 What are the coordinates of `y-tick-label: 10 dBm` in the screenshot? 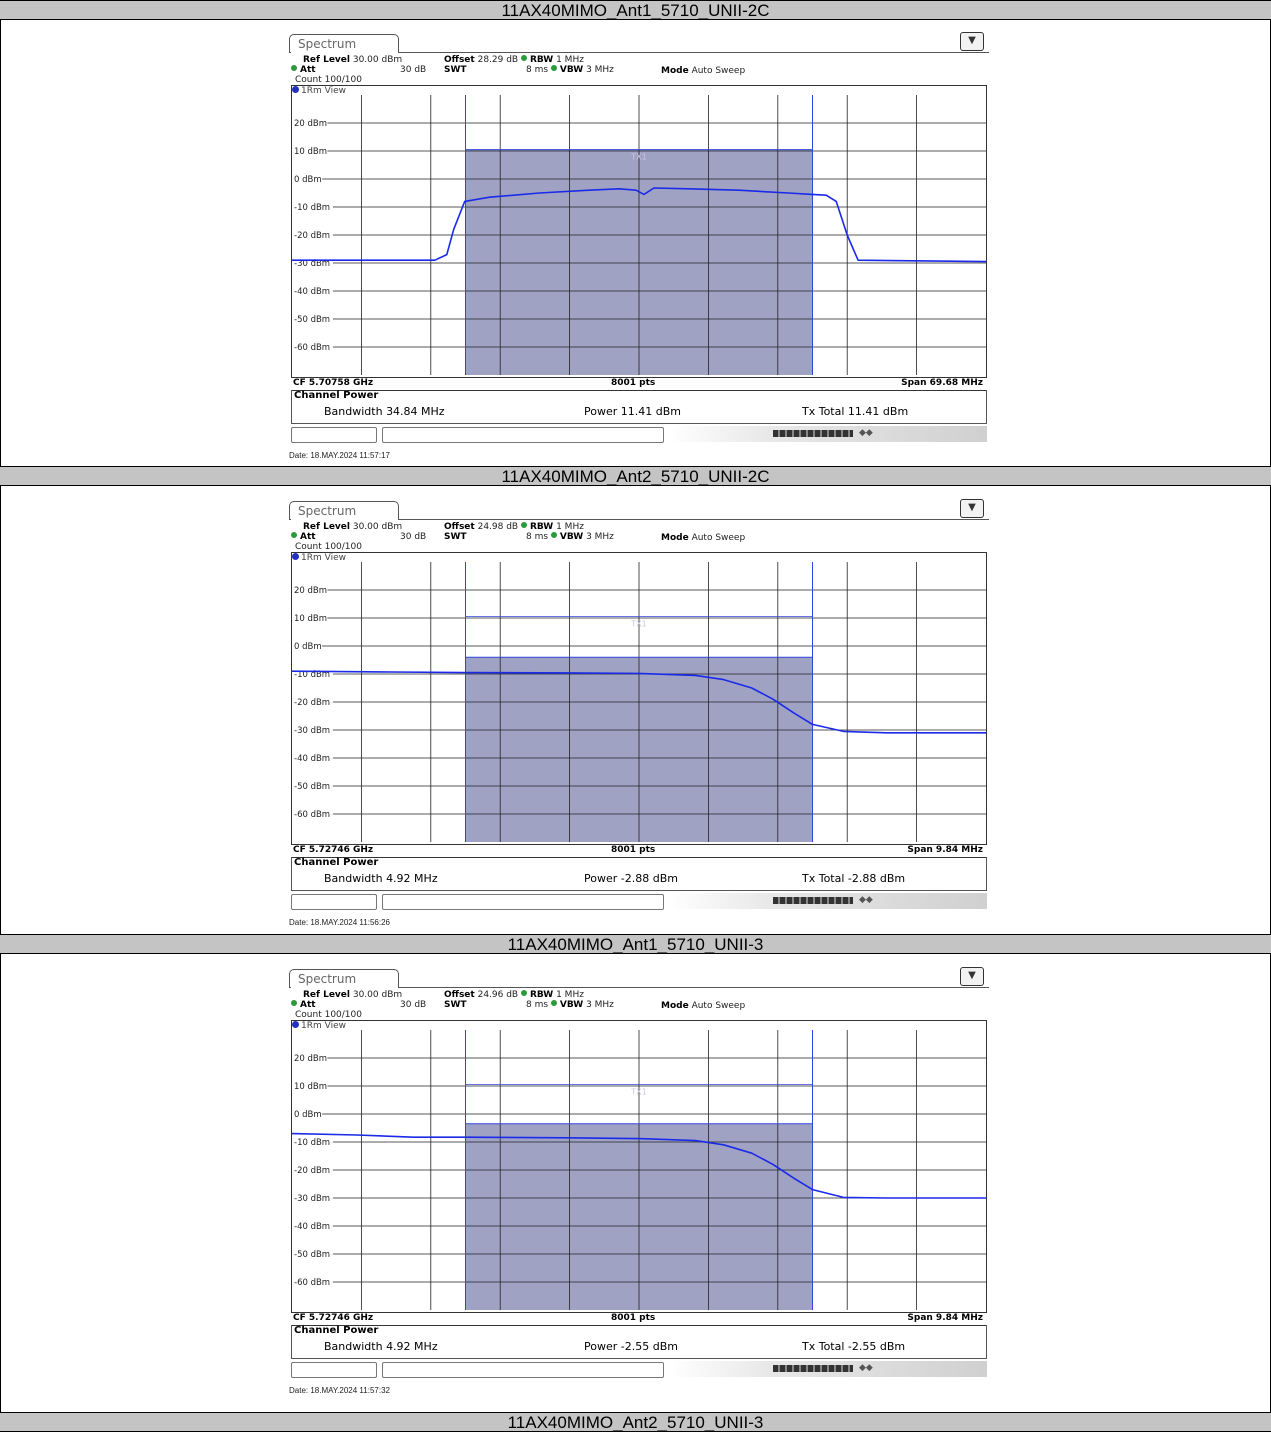 It's located at (310, 619).